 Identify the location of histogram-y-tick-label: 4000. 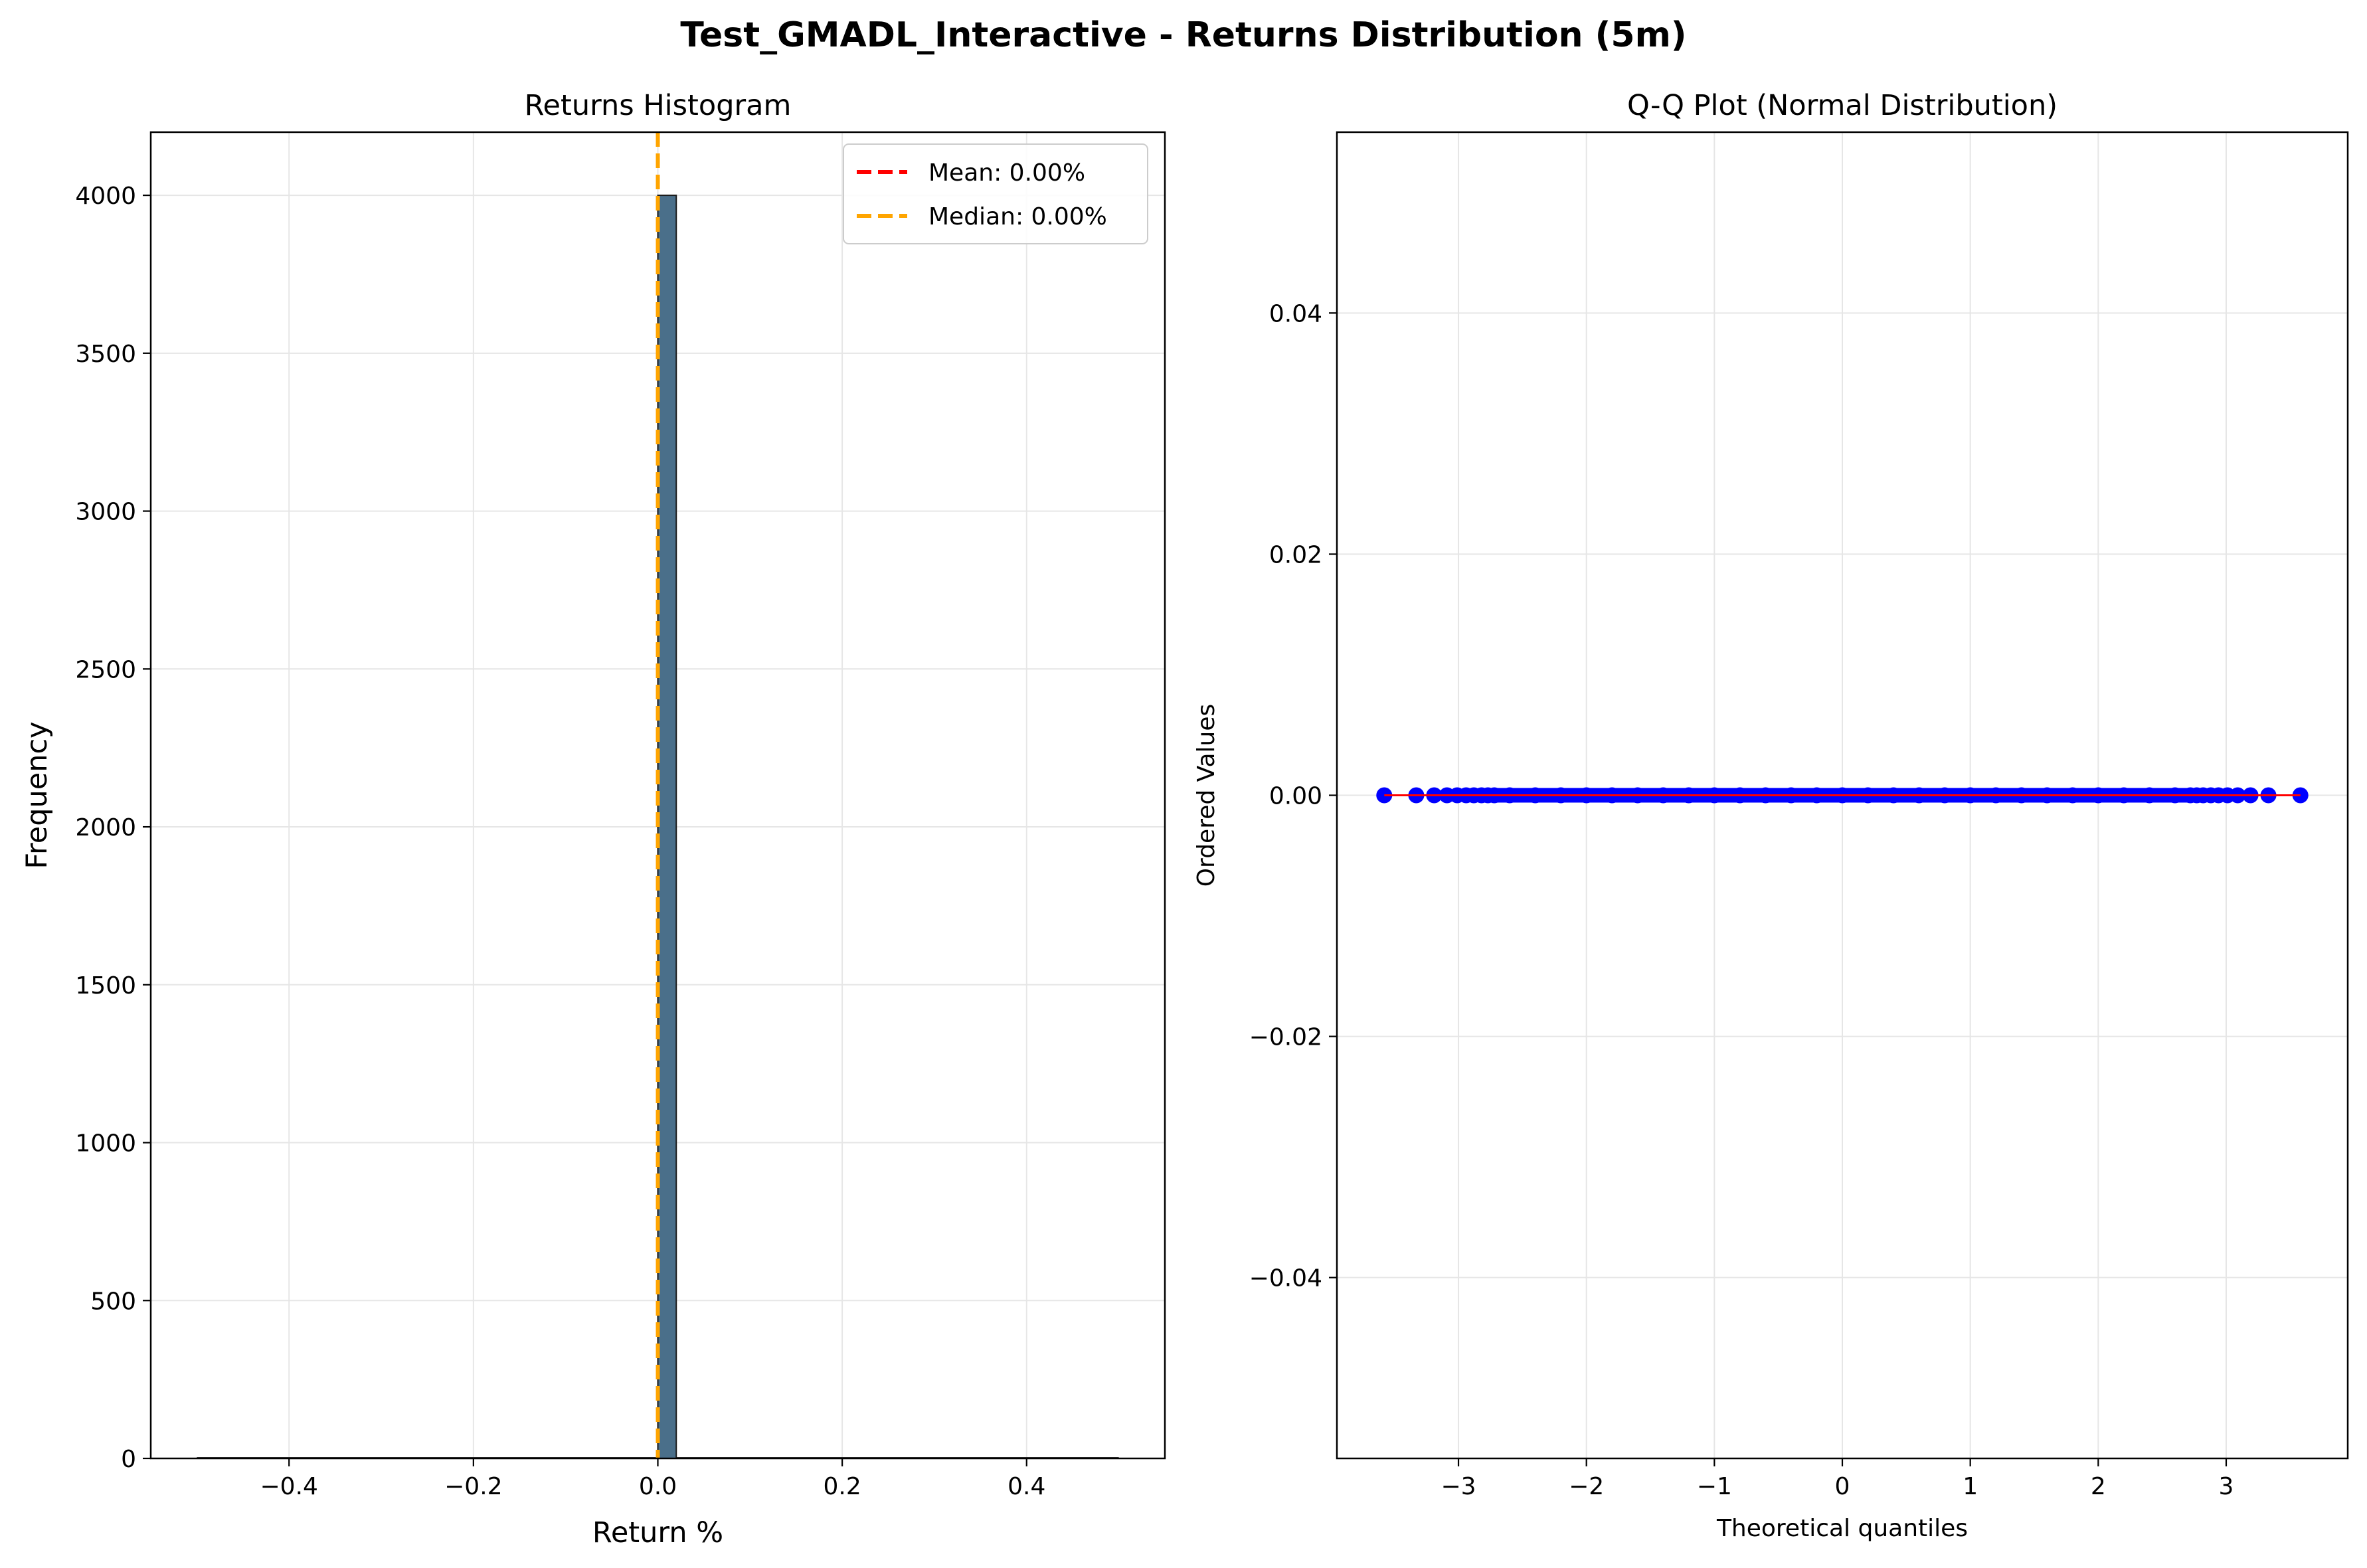
(105, 197).